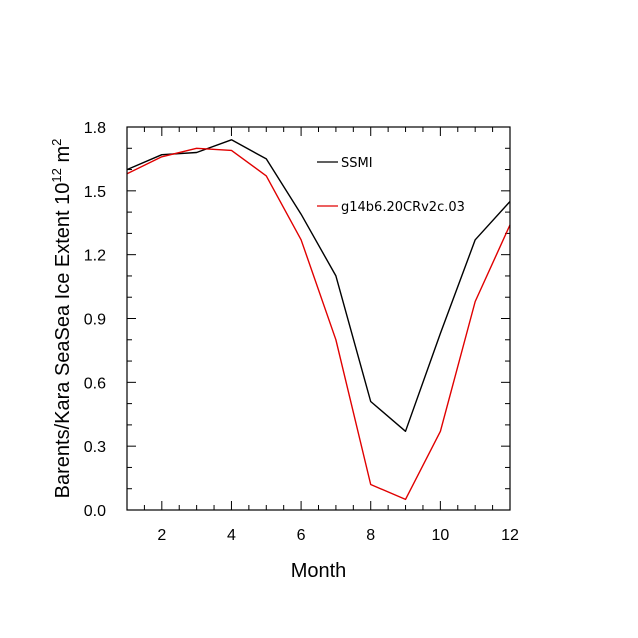 Image resolution: width=638 pixels, height=638 pixels. Describe the element at coordinates (95, 447) in the screenshot. I see `y-tick-label: 0.3` at that location.